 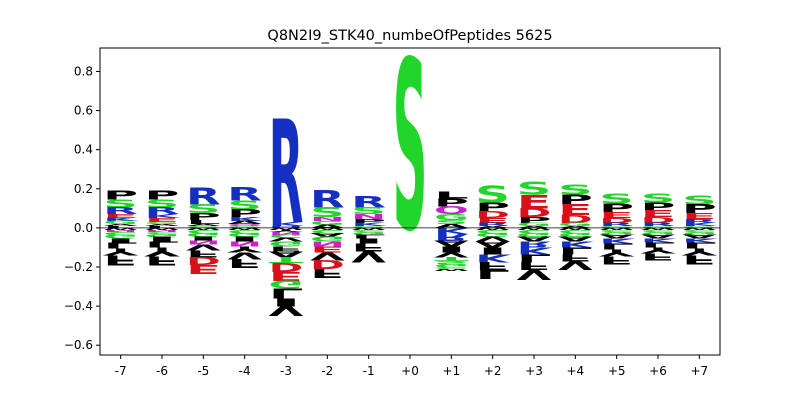 What do you see at coordinates (658, 214) in the screenshot?
I see `logo-letter-e: E` at bounding box center [658, 214].